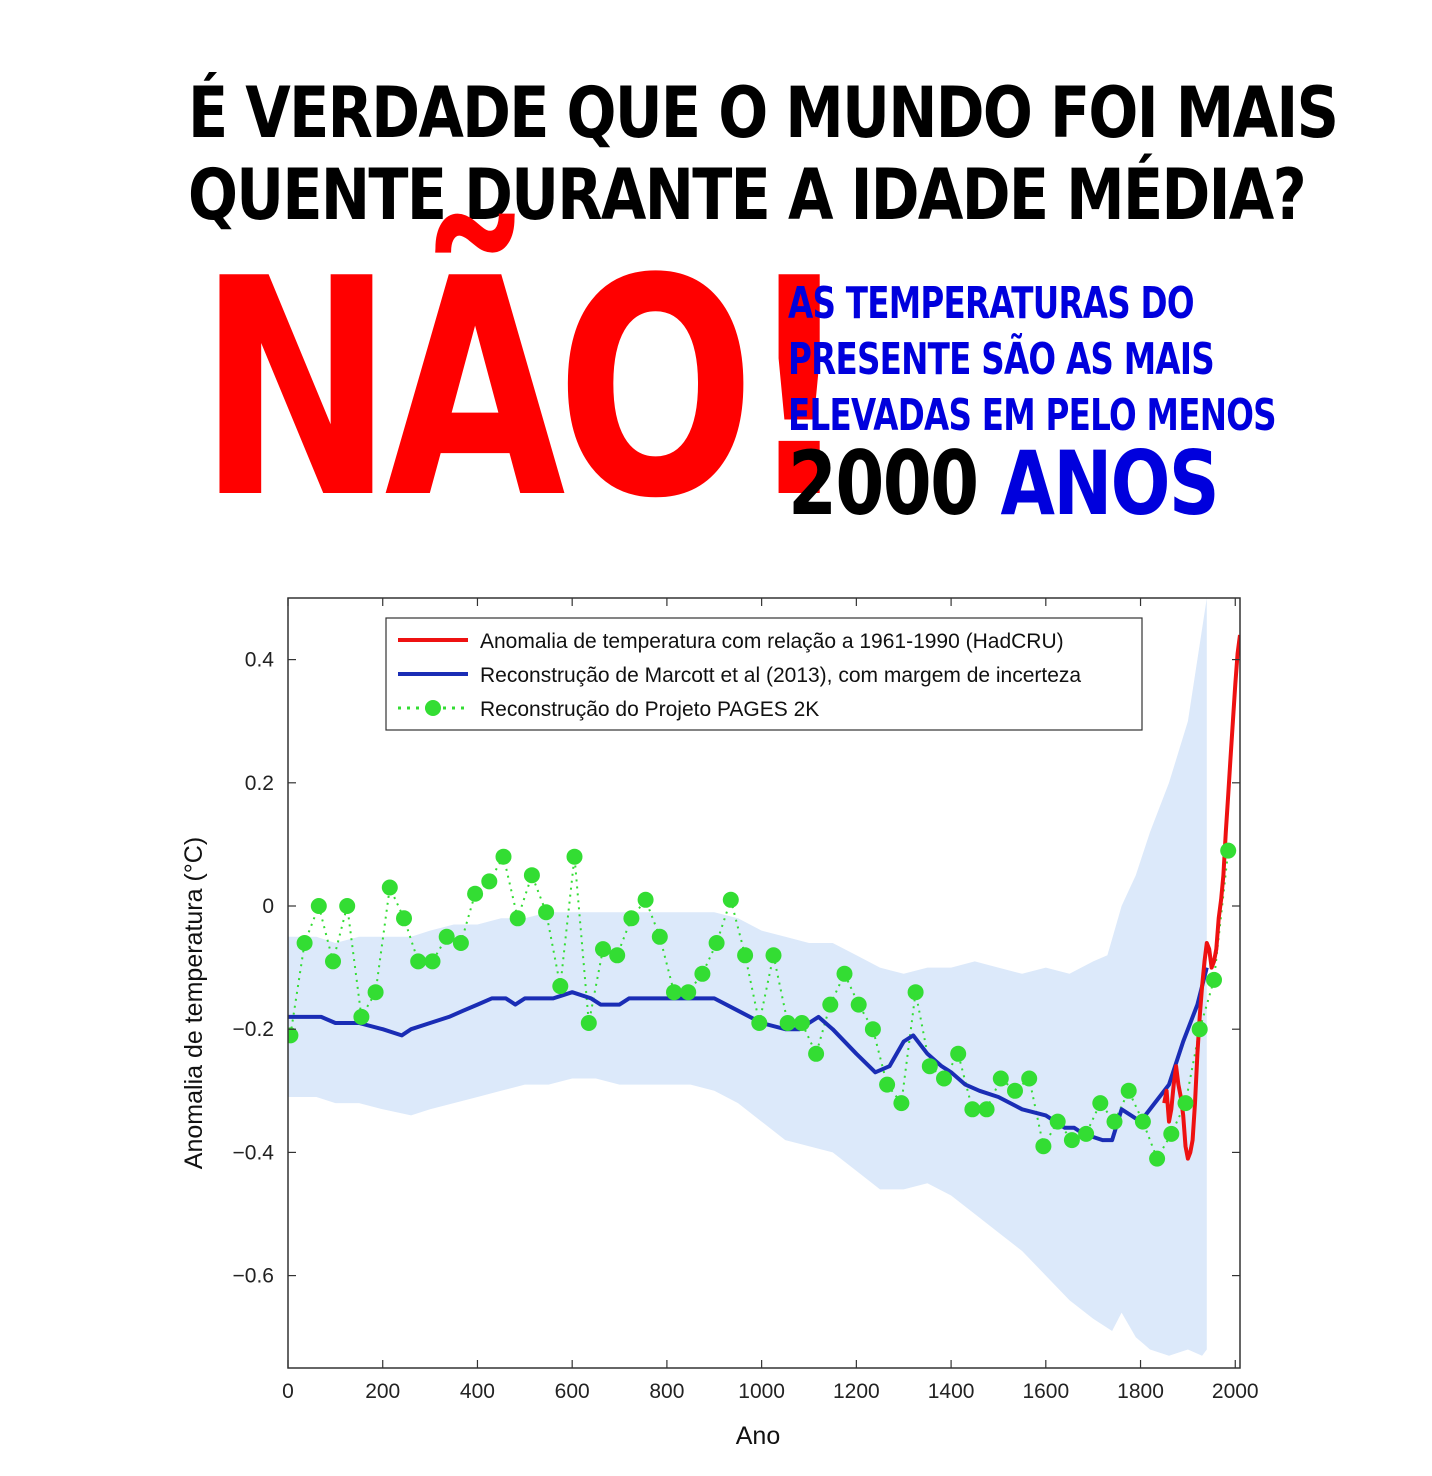  I want to click on headline-line-1: É VERDADE QUE O MUNDO FOI MAIS, so click(763, 113).